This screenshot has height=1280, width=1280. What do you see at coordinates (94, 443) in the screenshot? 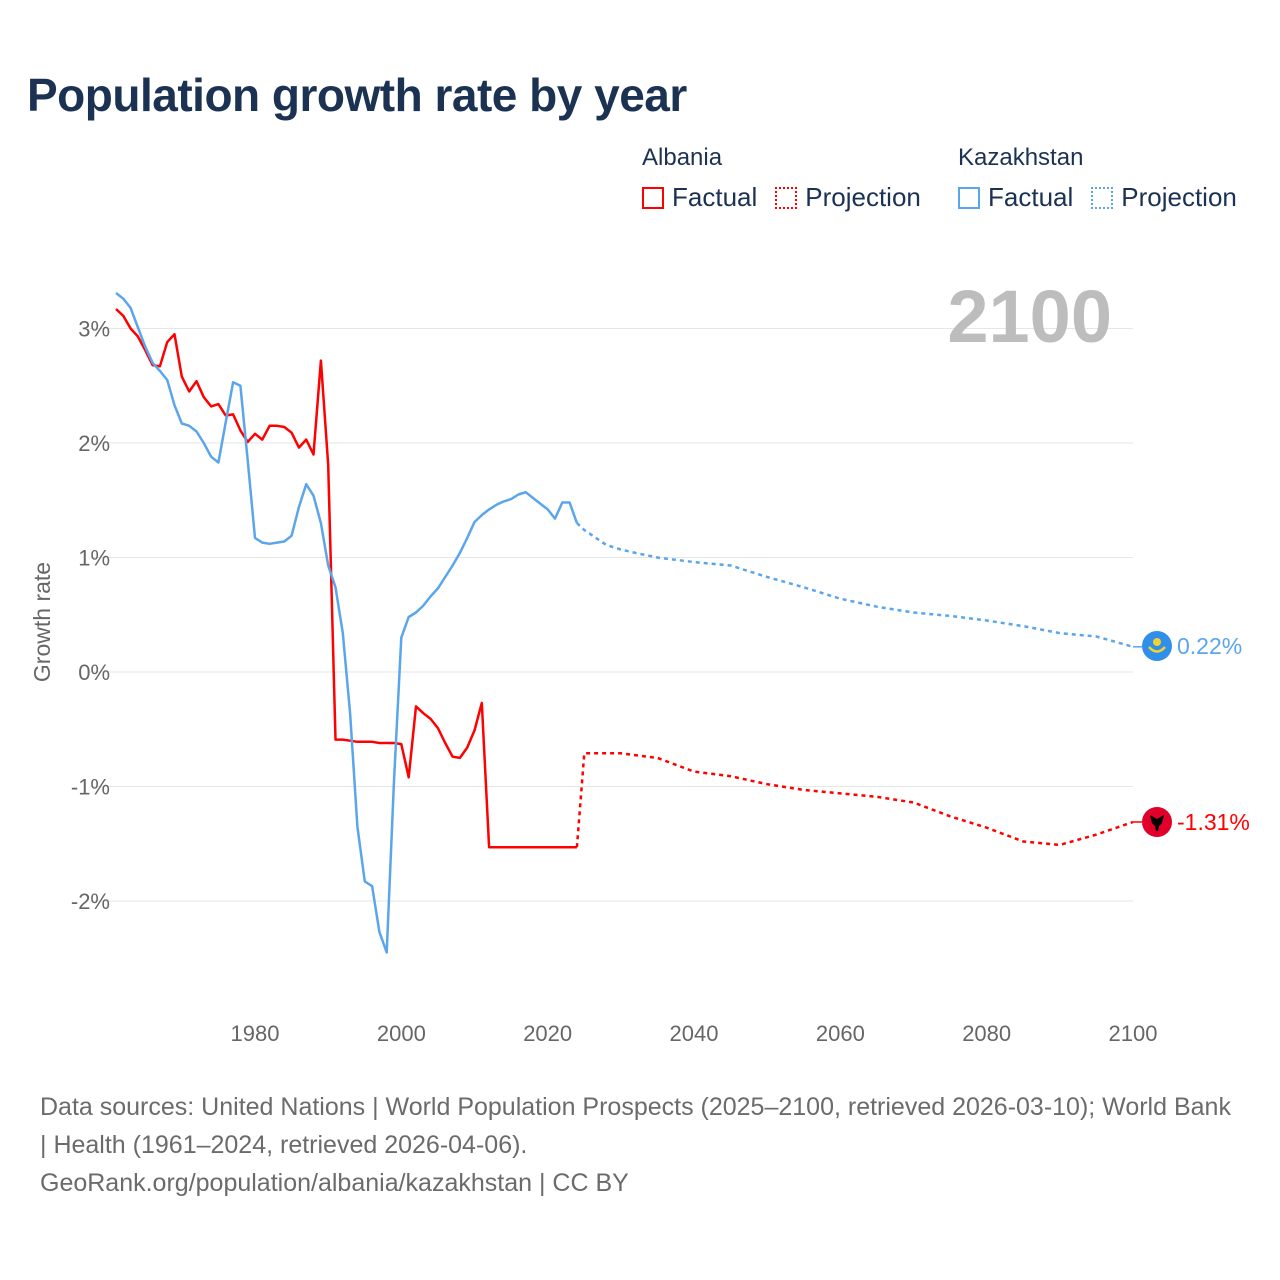
I see `y-tick-label: 2%` at bounding box center [94, 443].